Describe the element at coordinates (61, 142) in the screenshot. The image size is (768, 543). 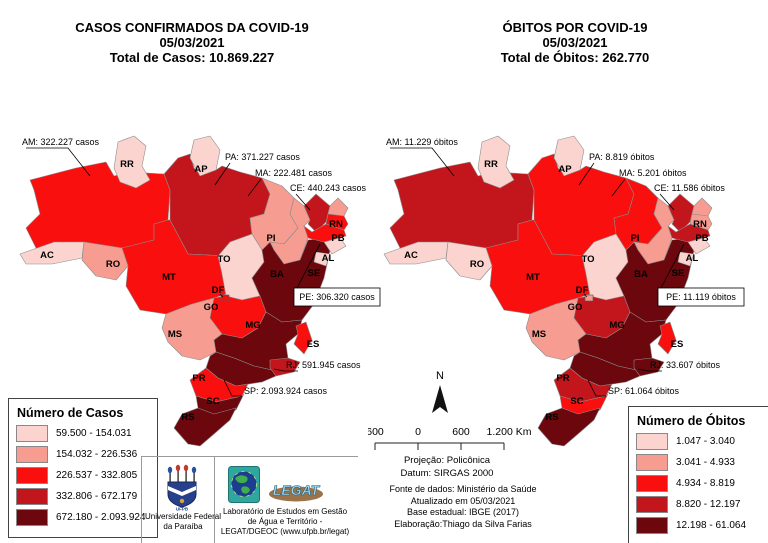
I see `callout-AM: AM: 322.227 casos` at that location.